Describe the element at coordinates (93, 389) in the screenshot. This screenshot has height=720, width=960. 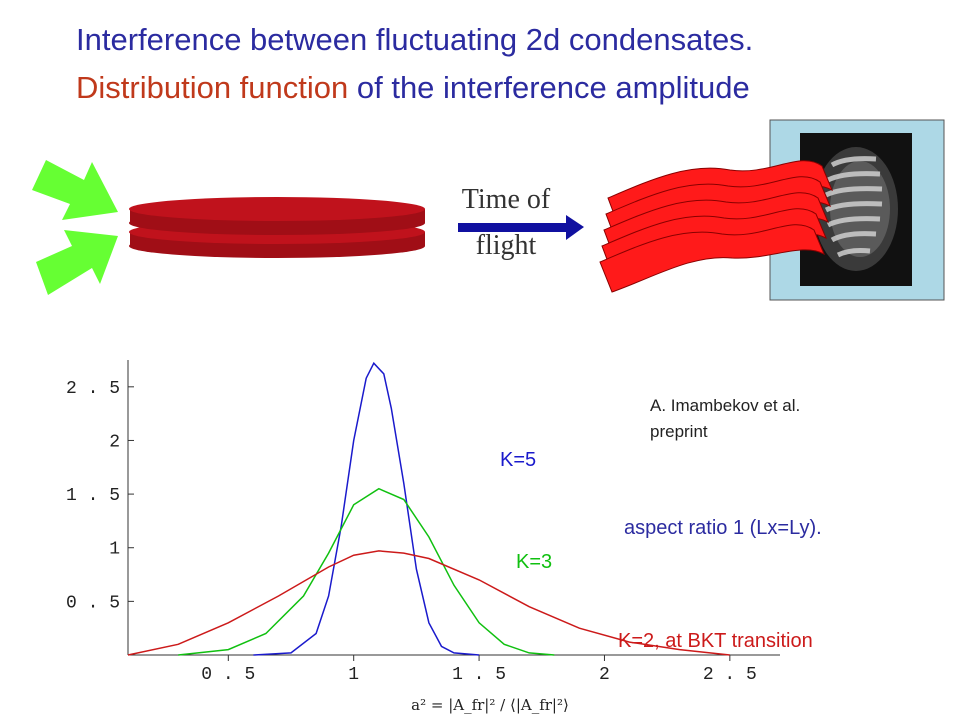
I see `y-tick-label: 2 . 5` at that location.